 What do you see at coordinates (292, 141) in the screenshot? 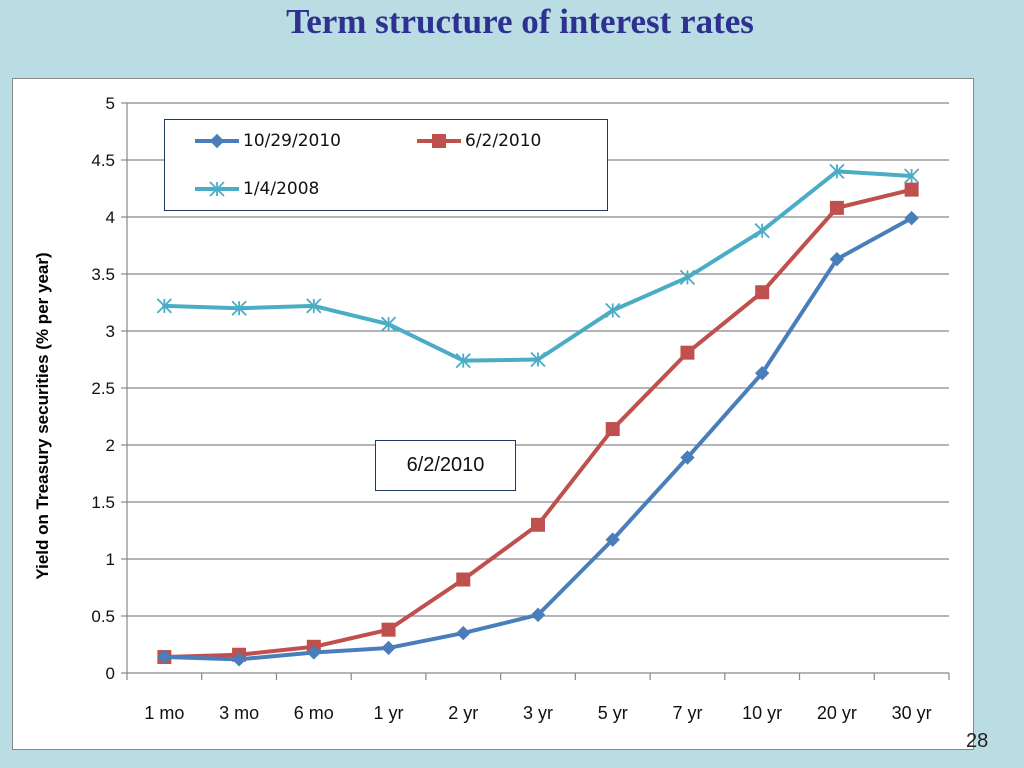
I see `legend-label: 10/29/2010` at bounding box center [292, 141].